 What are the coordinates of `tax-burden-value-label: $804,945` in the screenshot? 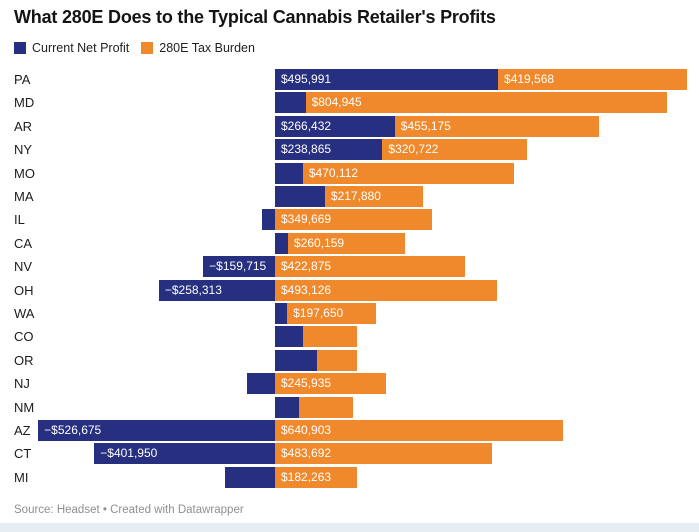 It's located at (336, 102).